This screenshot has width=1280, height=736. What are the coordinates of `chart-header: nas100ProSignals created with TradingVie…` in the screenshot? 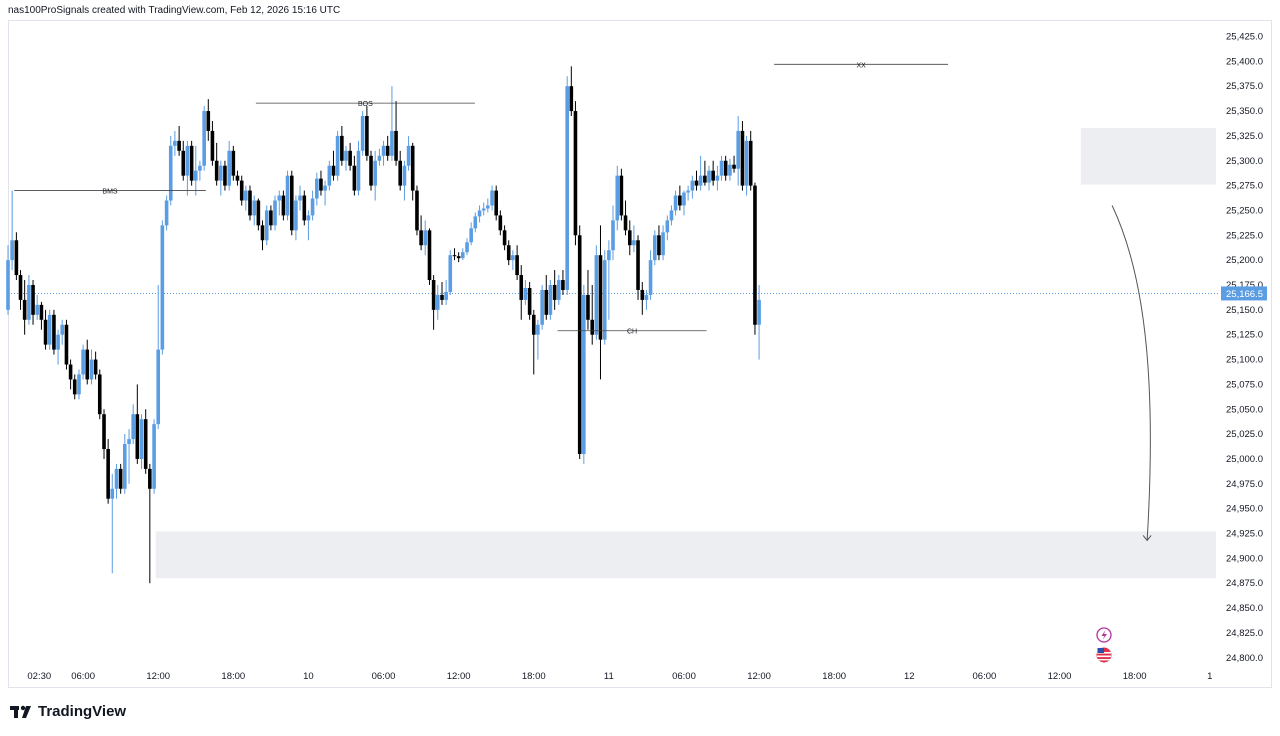 It's located at (174, 10).